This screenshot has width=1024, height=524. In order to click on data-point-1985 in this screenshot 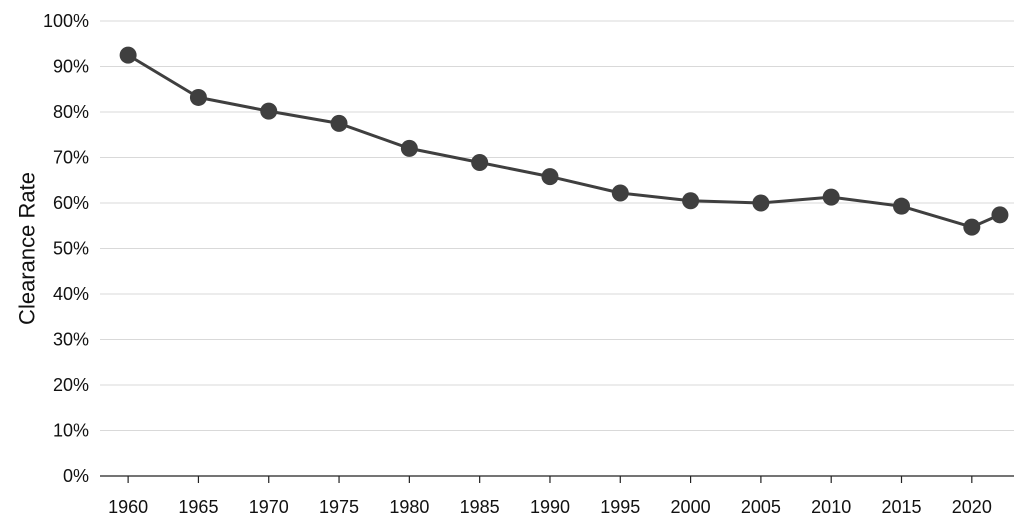, I will do `click(480, 163)`.